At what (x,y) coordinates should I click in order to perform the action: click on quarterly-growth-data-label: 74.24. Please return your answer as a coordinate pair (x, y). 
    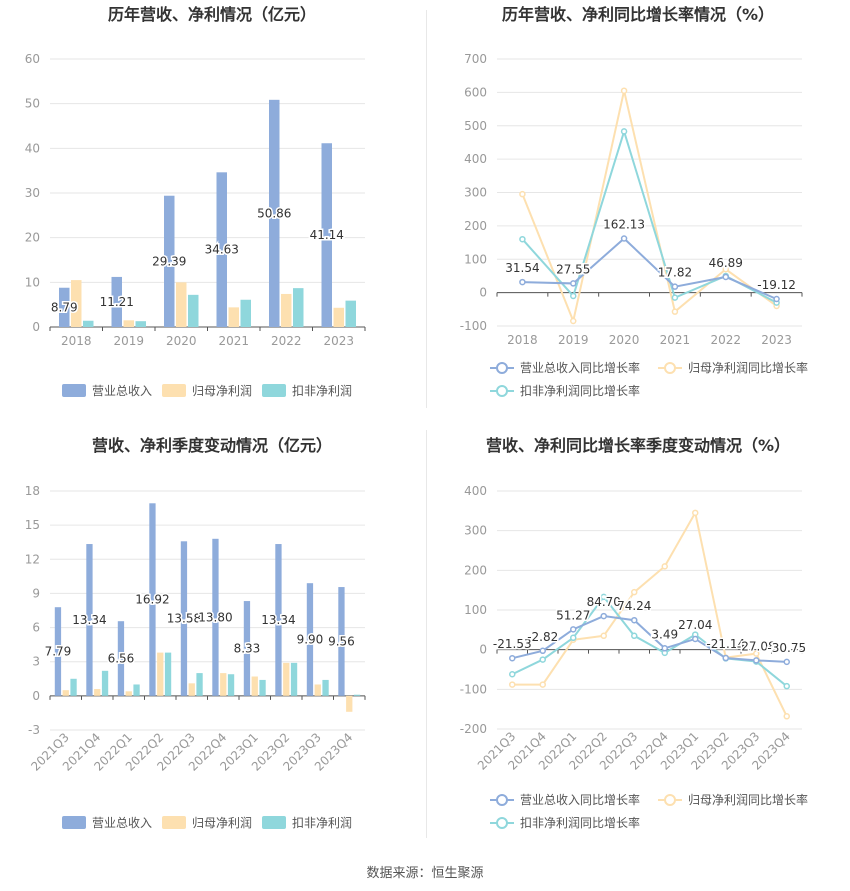
    Looking at the image, I should click on (634, 606).